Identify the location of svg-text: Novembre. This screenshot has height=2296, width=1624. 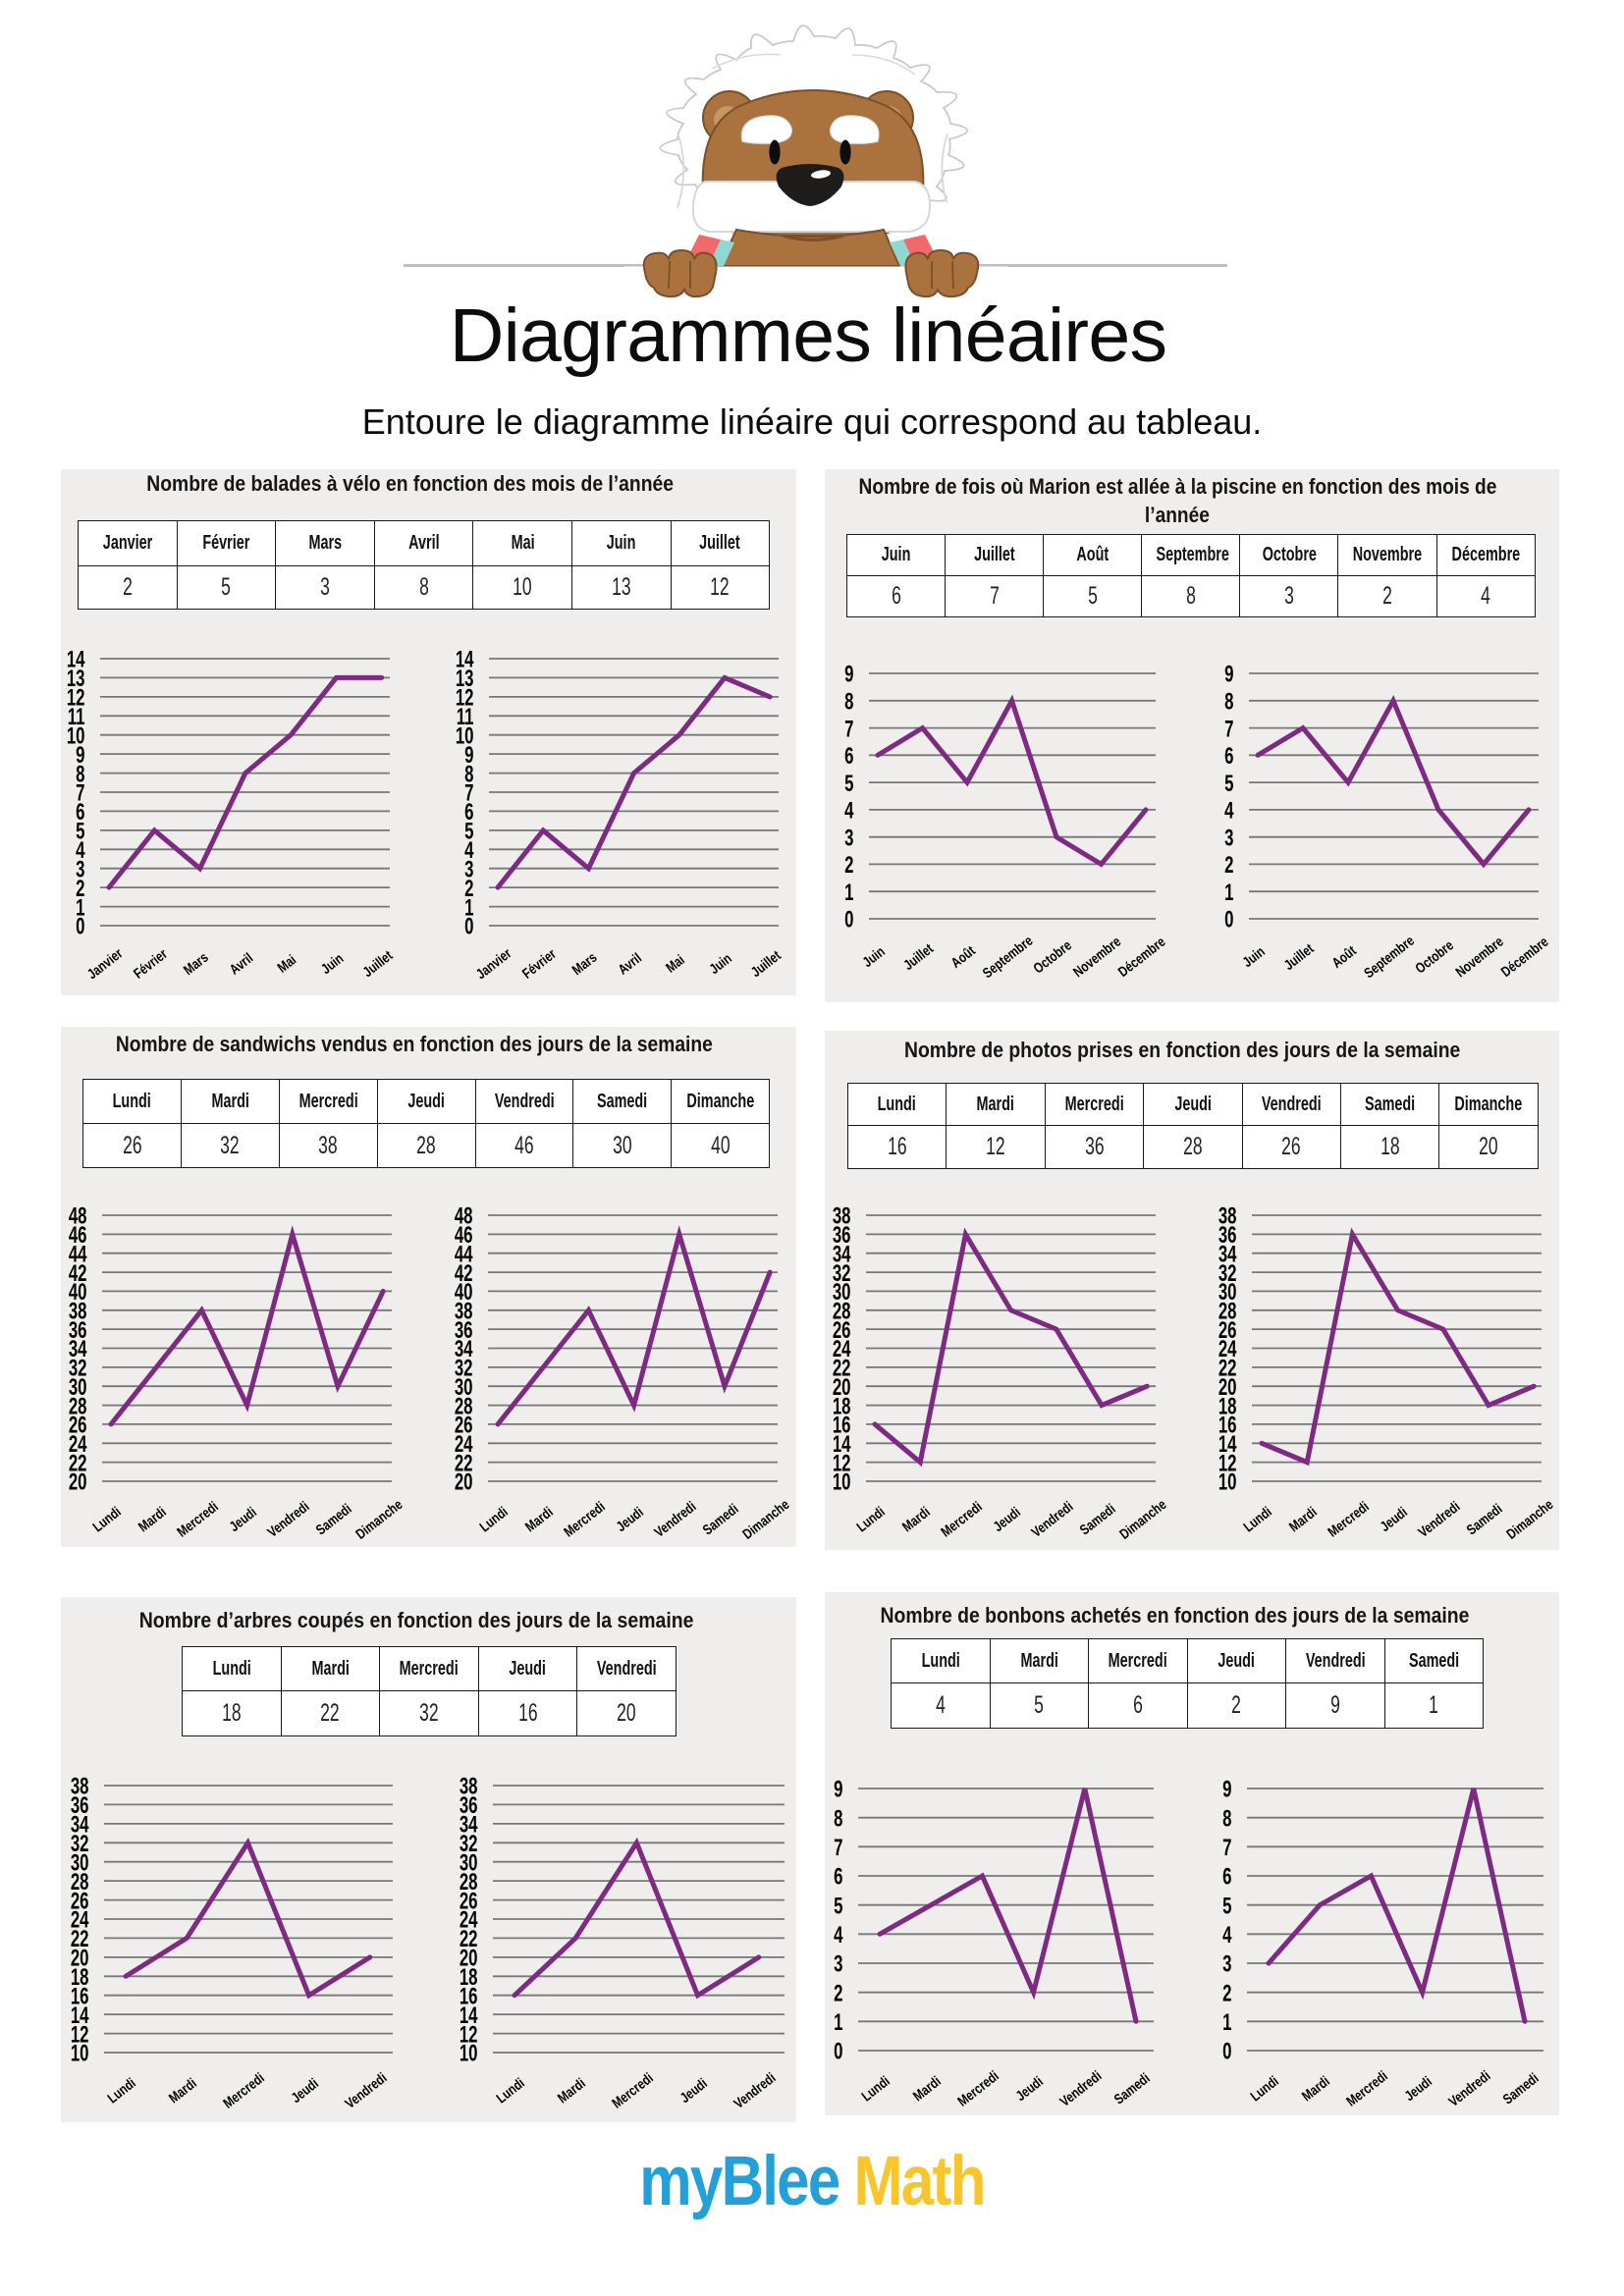
(1097, 957).